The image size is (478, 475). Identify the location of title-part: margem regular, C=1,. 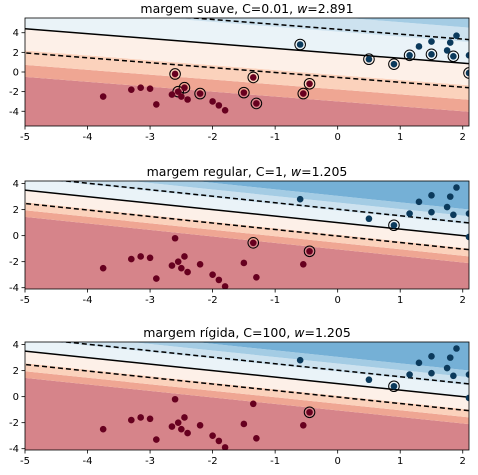
(219, 171).